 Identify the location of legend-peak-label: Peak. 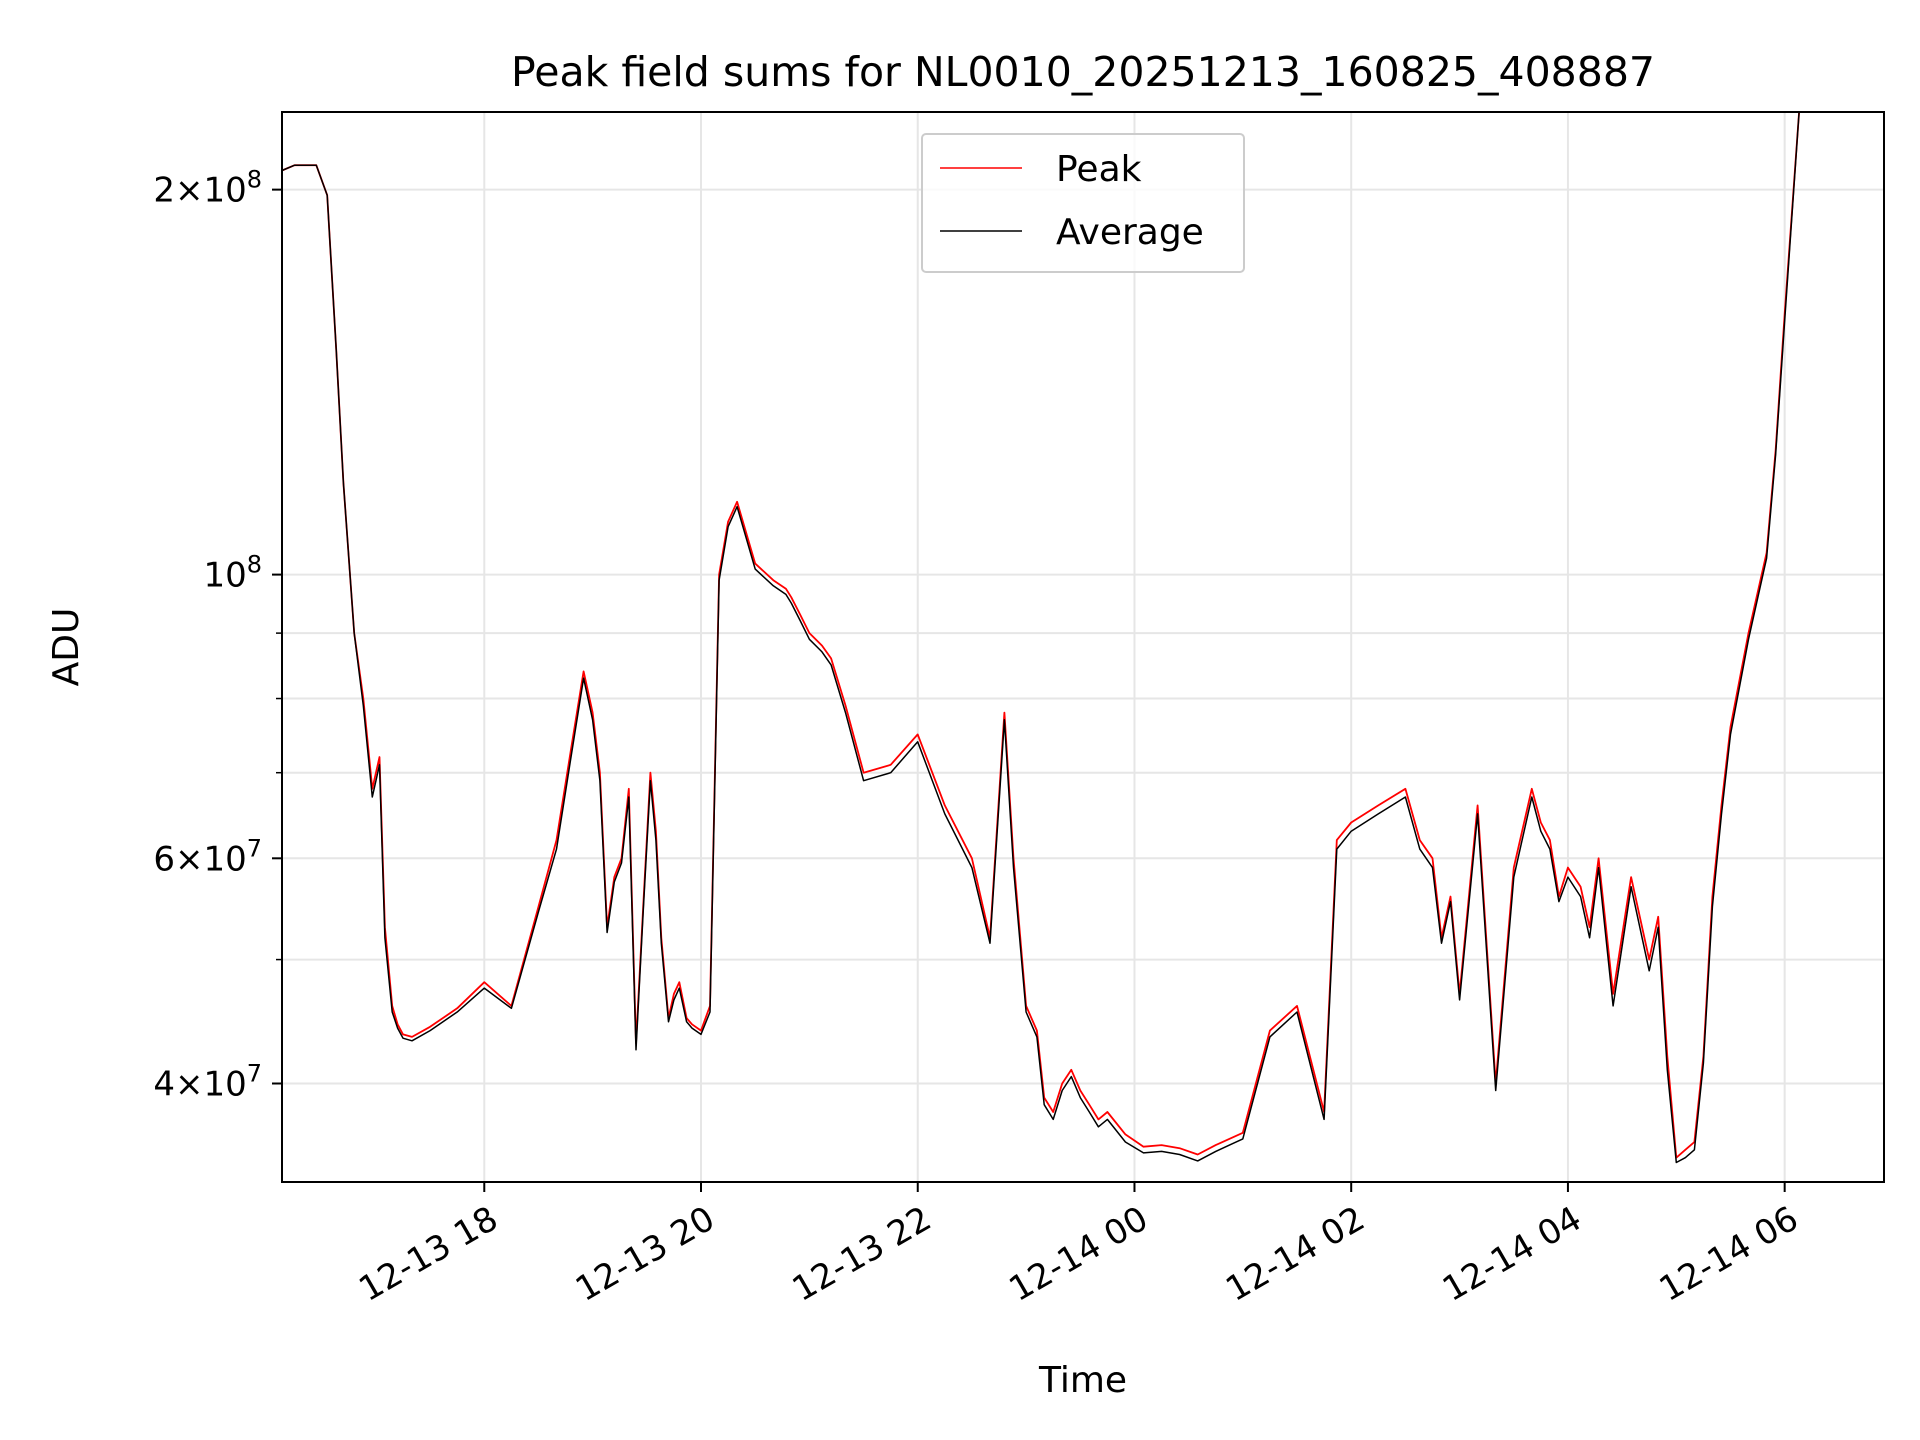
(1099, 169).